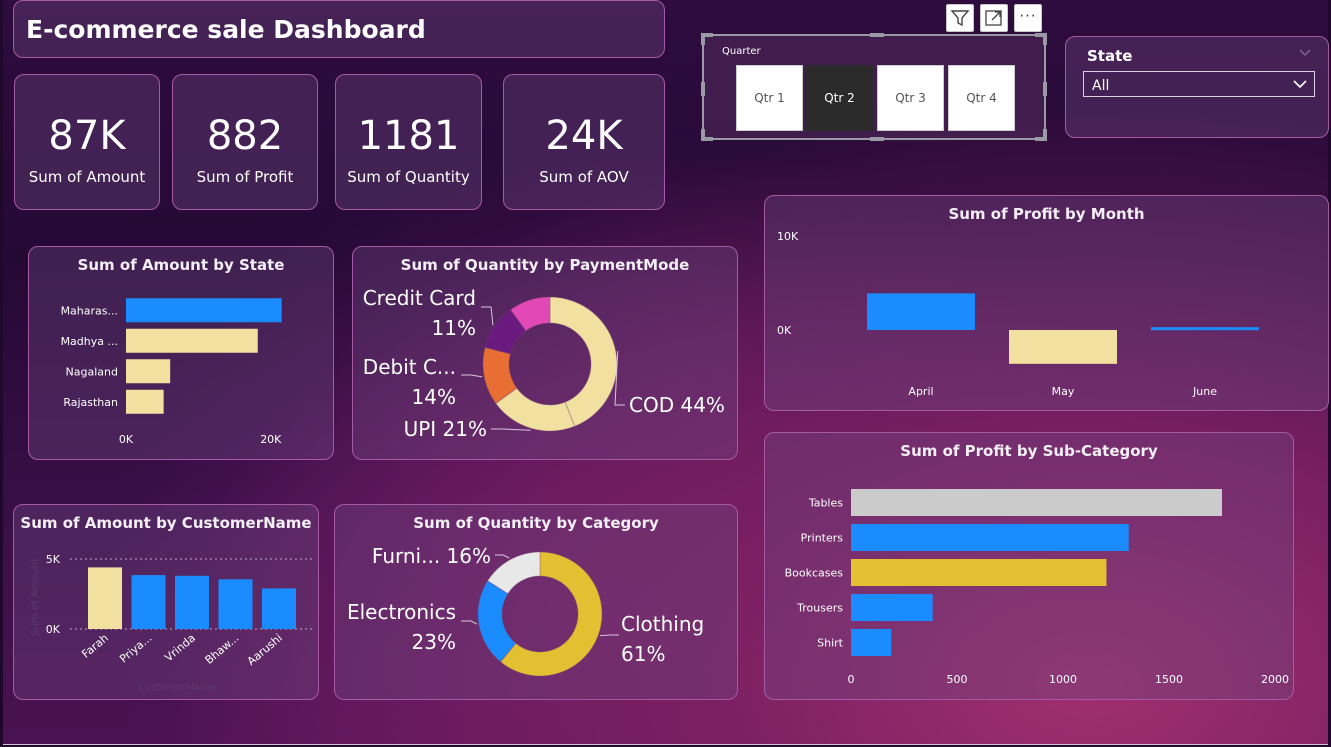  Describe the element at coordinates (960, 18) in the screenshot. I see `filter-button` at that location.